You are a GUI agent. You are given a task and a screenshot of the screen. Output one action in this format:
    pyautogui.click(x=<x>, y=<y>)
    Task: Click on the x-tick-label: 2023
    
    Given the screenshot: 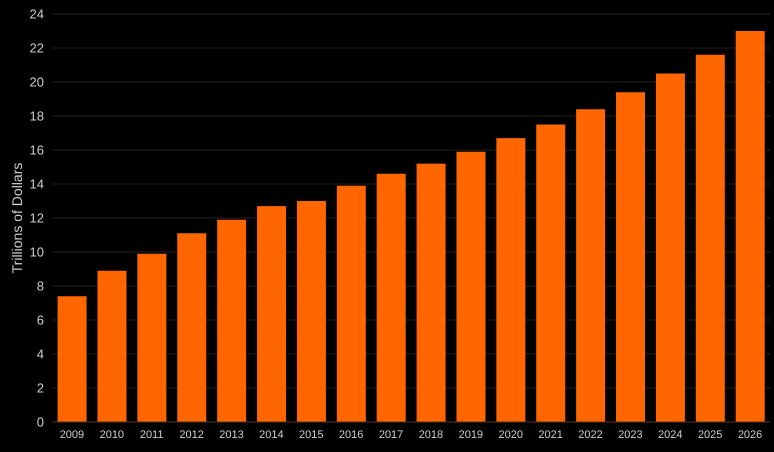 What is the action you would take?
    pyautogui.click(x=630, y=434)
    